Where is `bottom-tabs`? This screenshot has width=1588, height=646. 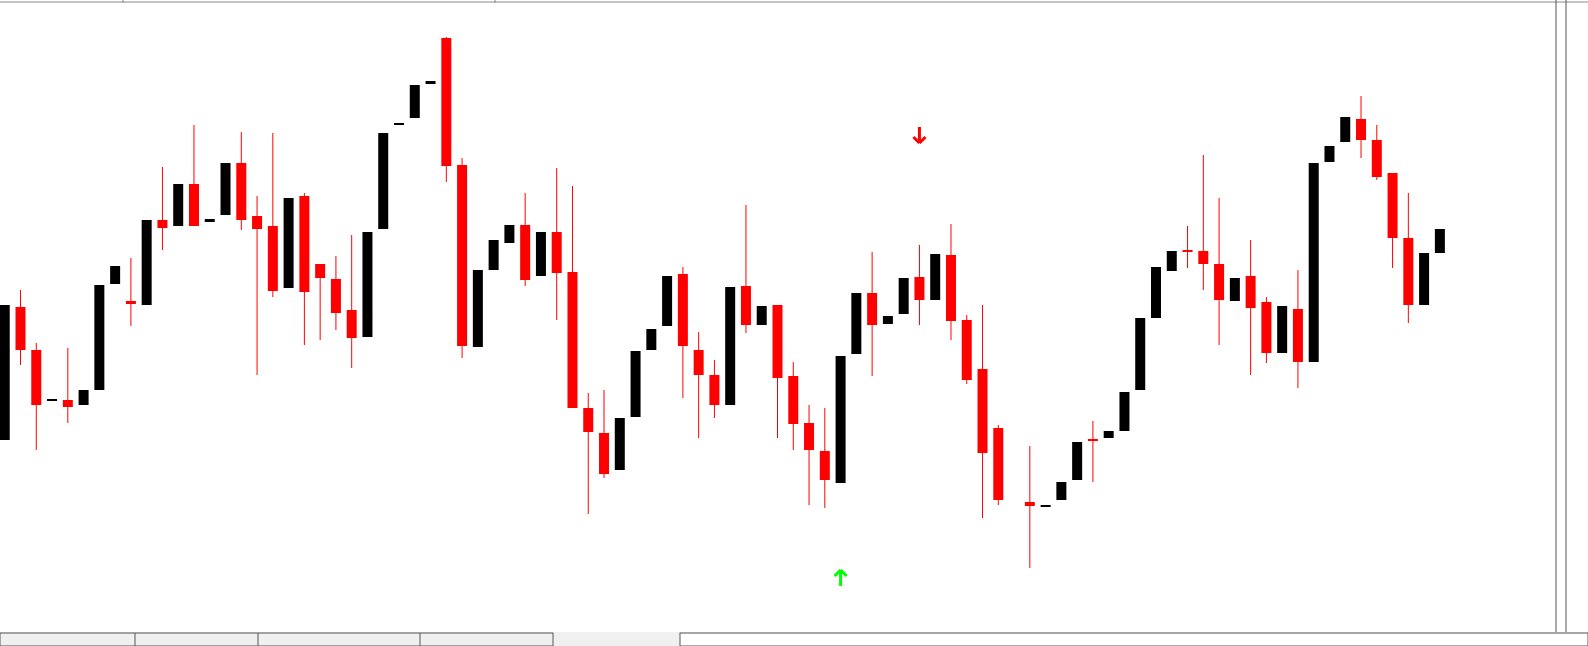 bottom-tabs is located at coordinates (794, 639).